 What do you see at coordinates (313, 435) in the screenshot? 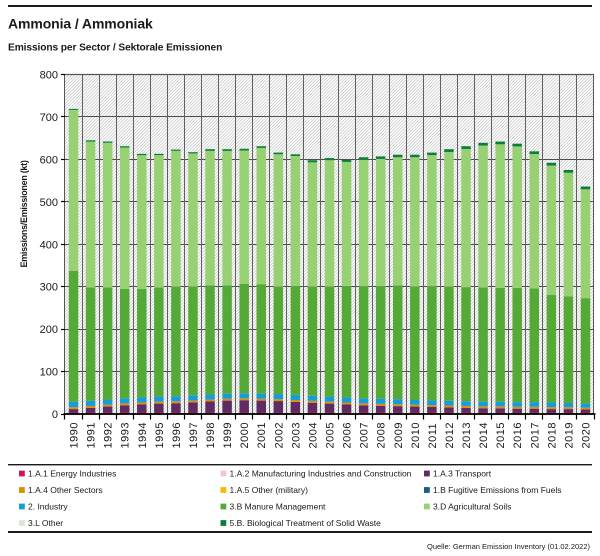
I see `svg-text: 2004` at bounding box center [313, 435].